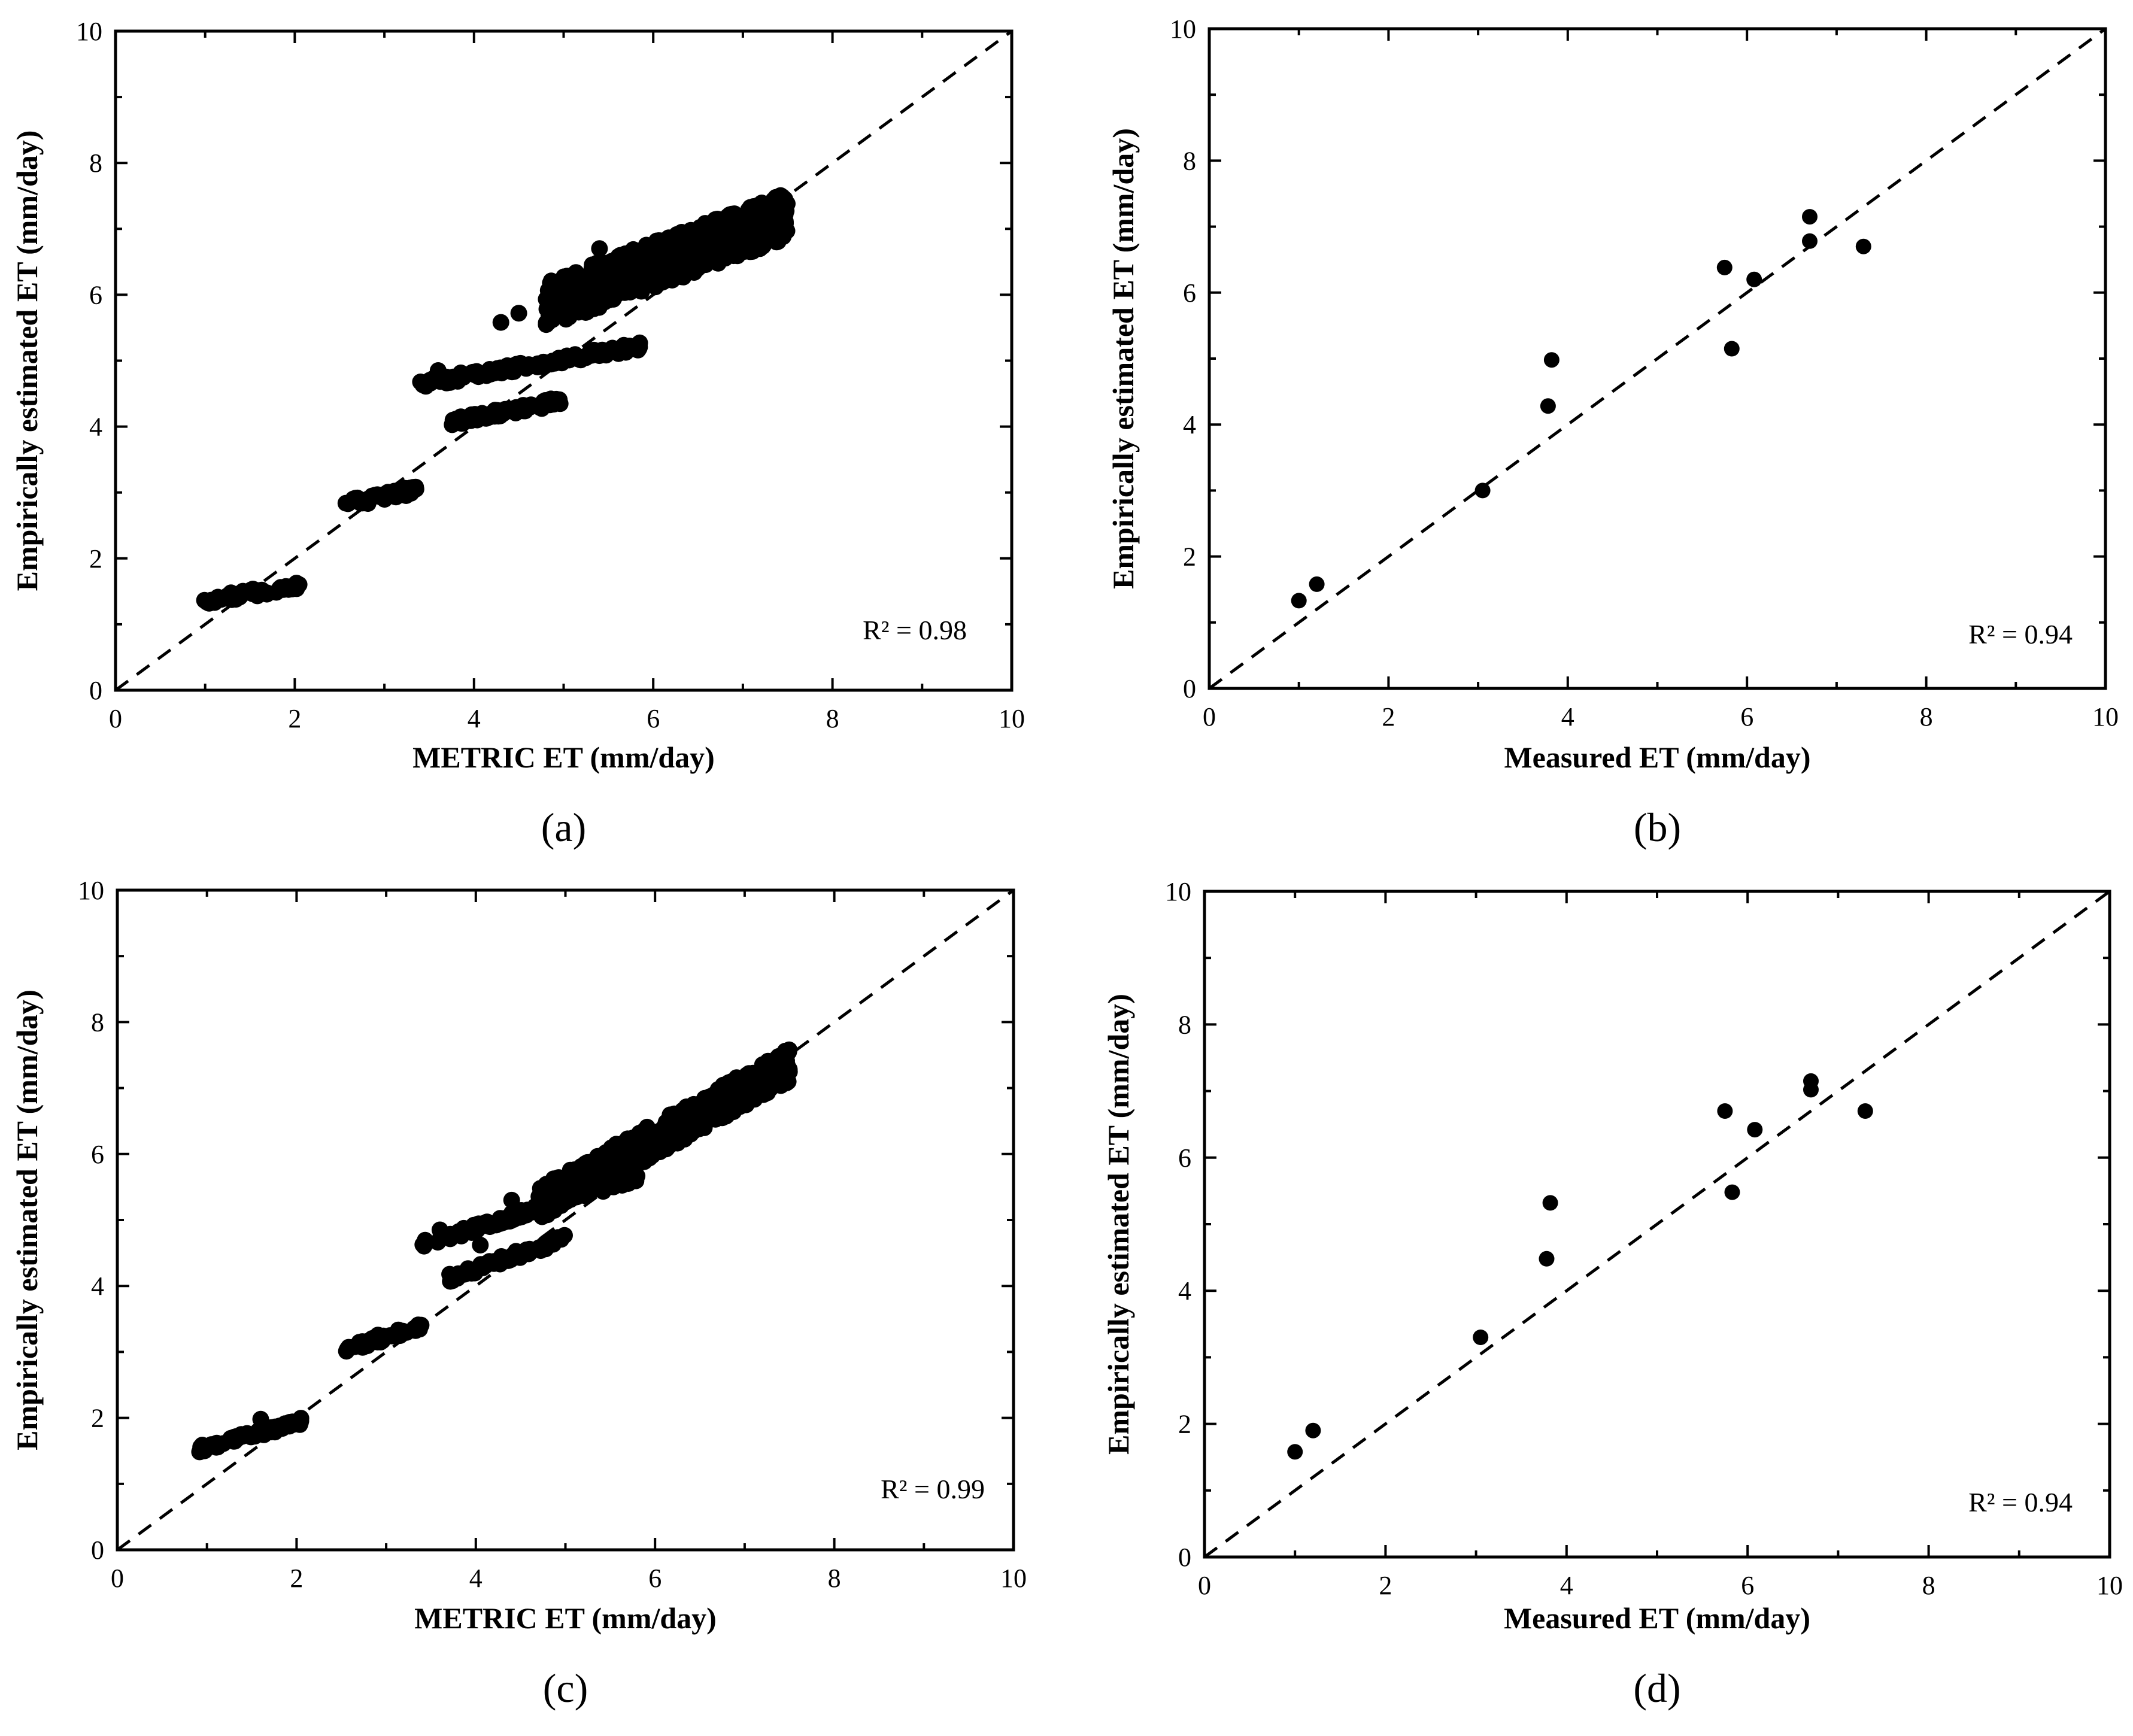 The width and height of the screenshot is (2133, 1736). What do you see at coordinates (1926, 717) in the screenshot?
I see `x-tick-label: 8` at bounding box center [1926, 717].